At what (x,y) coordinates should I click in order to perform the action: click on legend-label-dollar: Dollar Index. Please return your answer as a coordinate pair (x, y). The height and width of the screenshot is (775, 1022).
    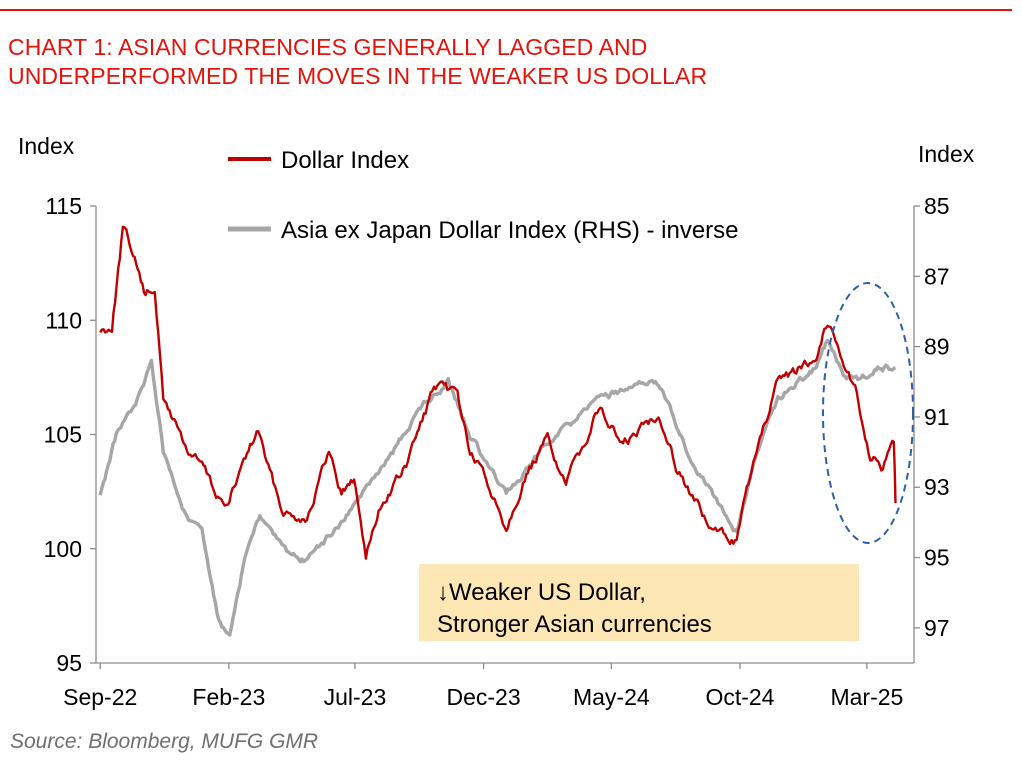
    Looking at the image, I should click on (345, 160).